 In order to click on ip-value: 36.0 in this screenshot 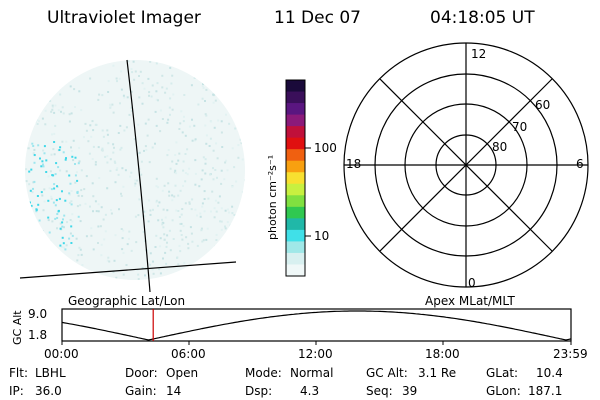, I will do `click(48, 391)`.